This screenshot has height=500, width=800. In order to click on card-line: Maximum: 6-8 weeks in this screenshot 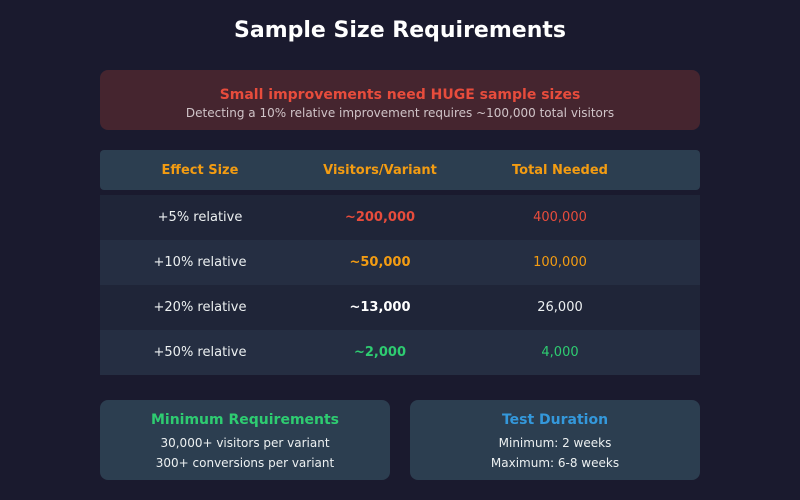, I will do `click(555, 463)`.